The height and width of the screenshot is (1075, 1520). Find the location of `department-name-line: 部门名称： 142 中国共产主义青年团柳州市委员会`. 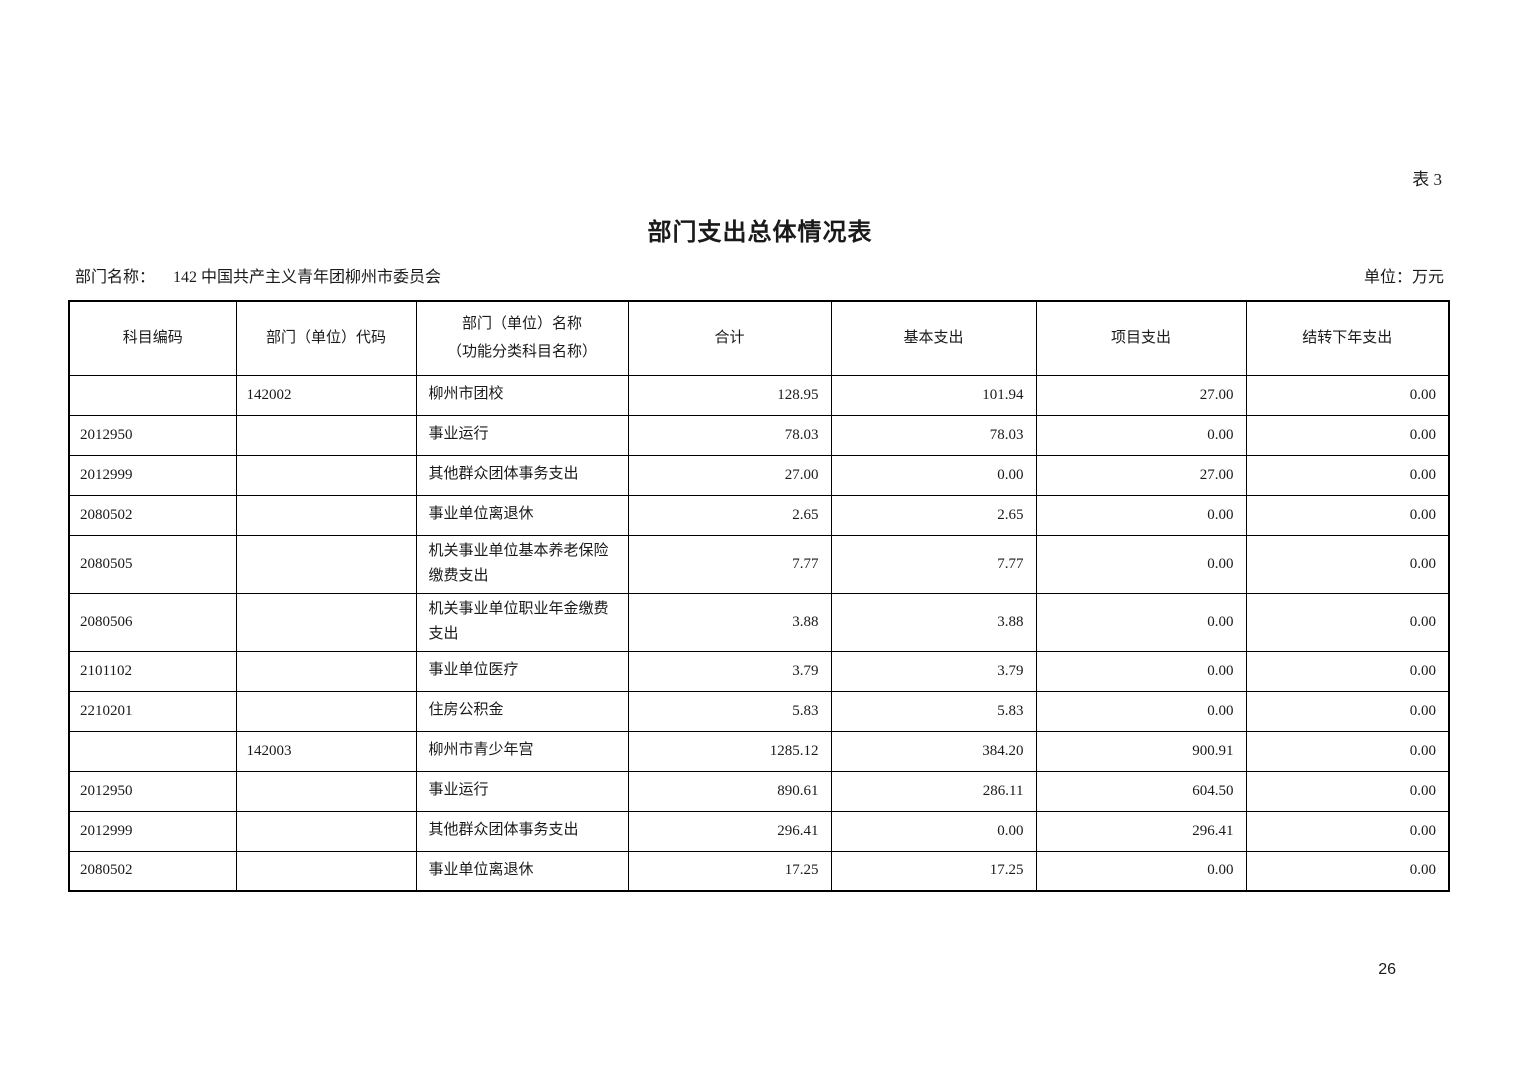

department-name-line: 部门名称： 142 中国共产主义青年团柳州市委员会 is located at coordinates (258, 275).